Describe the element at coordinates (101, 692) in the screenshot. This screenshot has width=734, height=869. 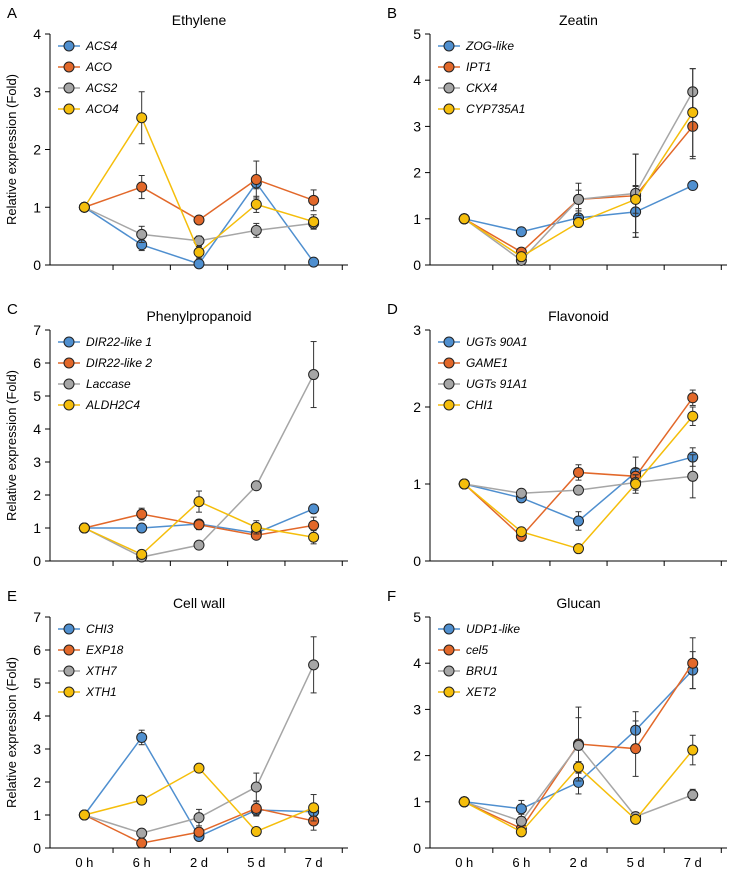
I see `legend-label: XTH1` at that location.